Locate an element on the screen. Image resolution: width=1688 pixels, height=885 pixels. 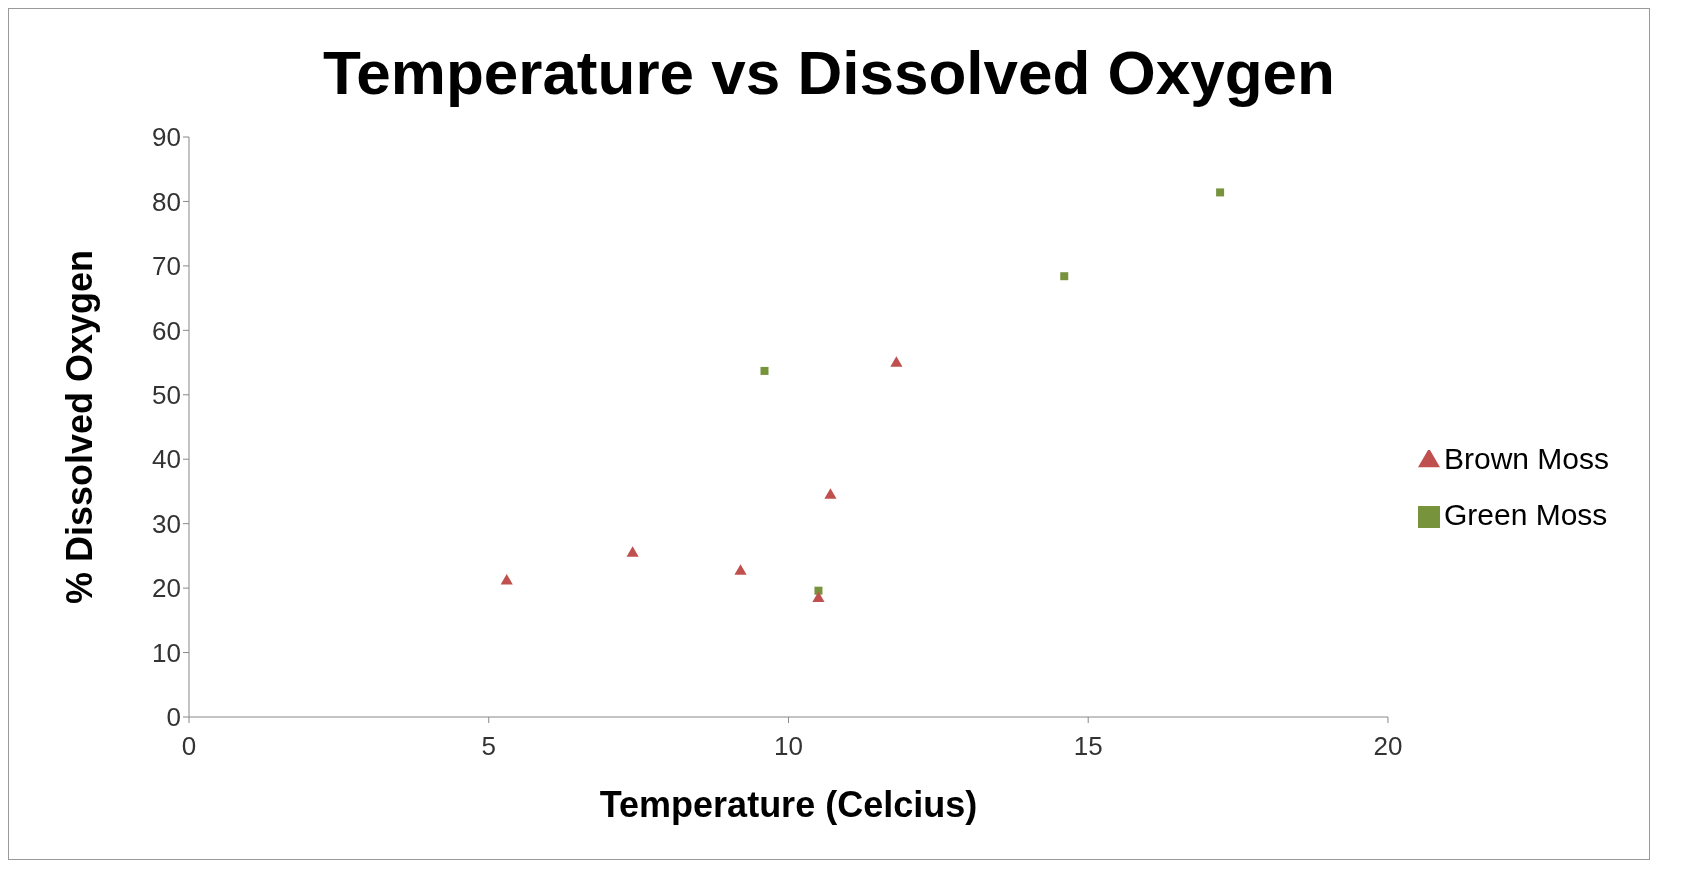
y-tick-label: 0 is located at coordinates (173, 717).